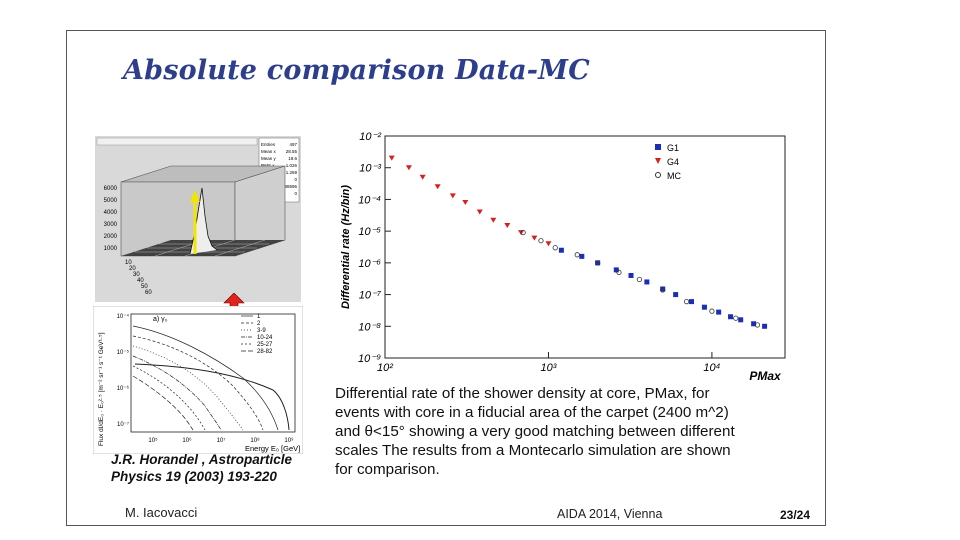 The image size is (960, 540). What do you see at coordinates (221, 440) in the screenshot?
I see `flux-x-tick: 10⁷` at bounding box center [221, 440].